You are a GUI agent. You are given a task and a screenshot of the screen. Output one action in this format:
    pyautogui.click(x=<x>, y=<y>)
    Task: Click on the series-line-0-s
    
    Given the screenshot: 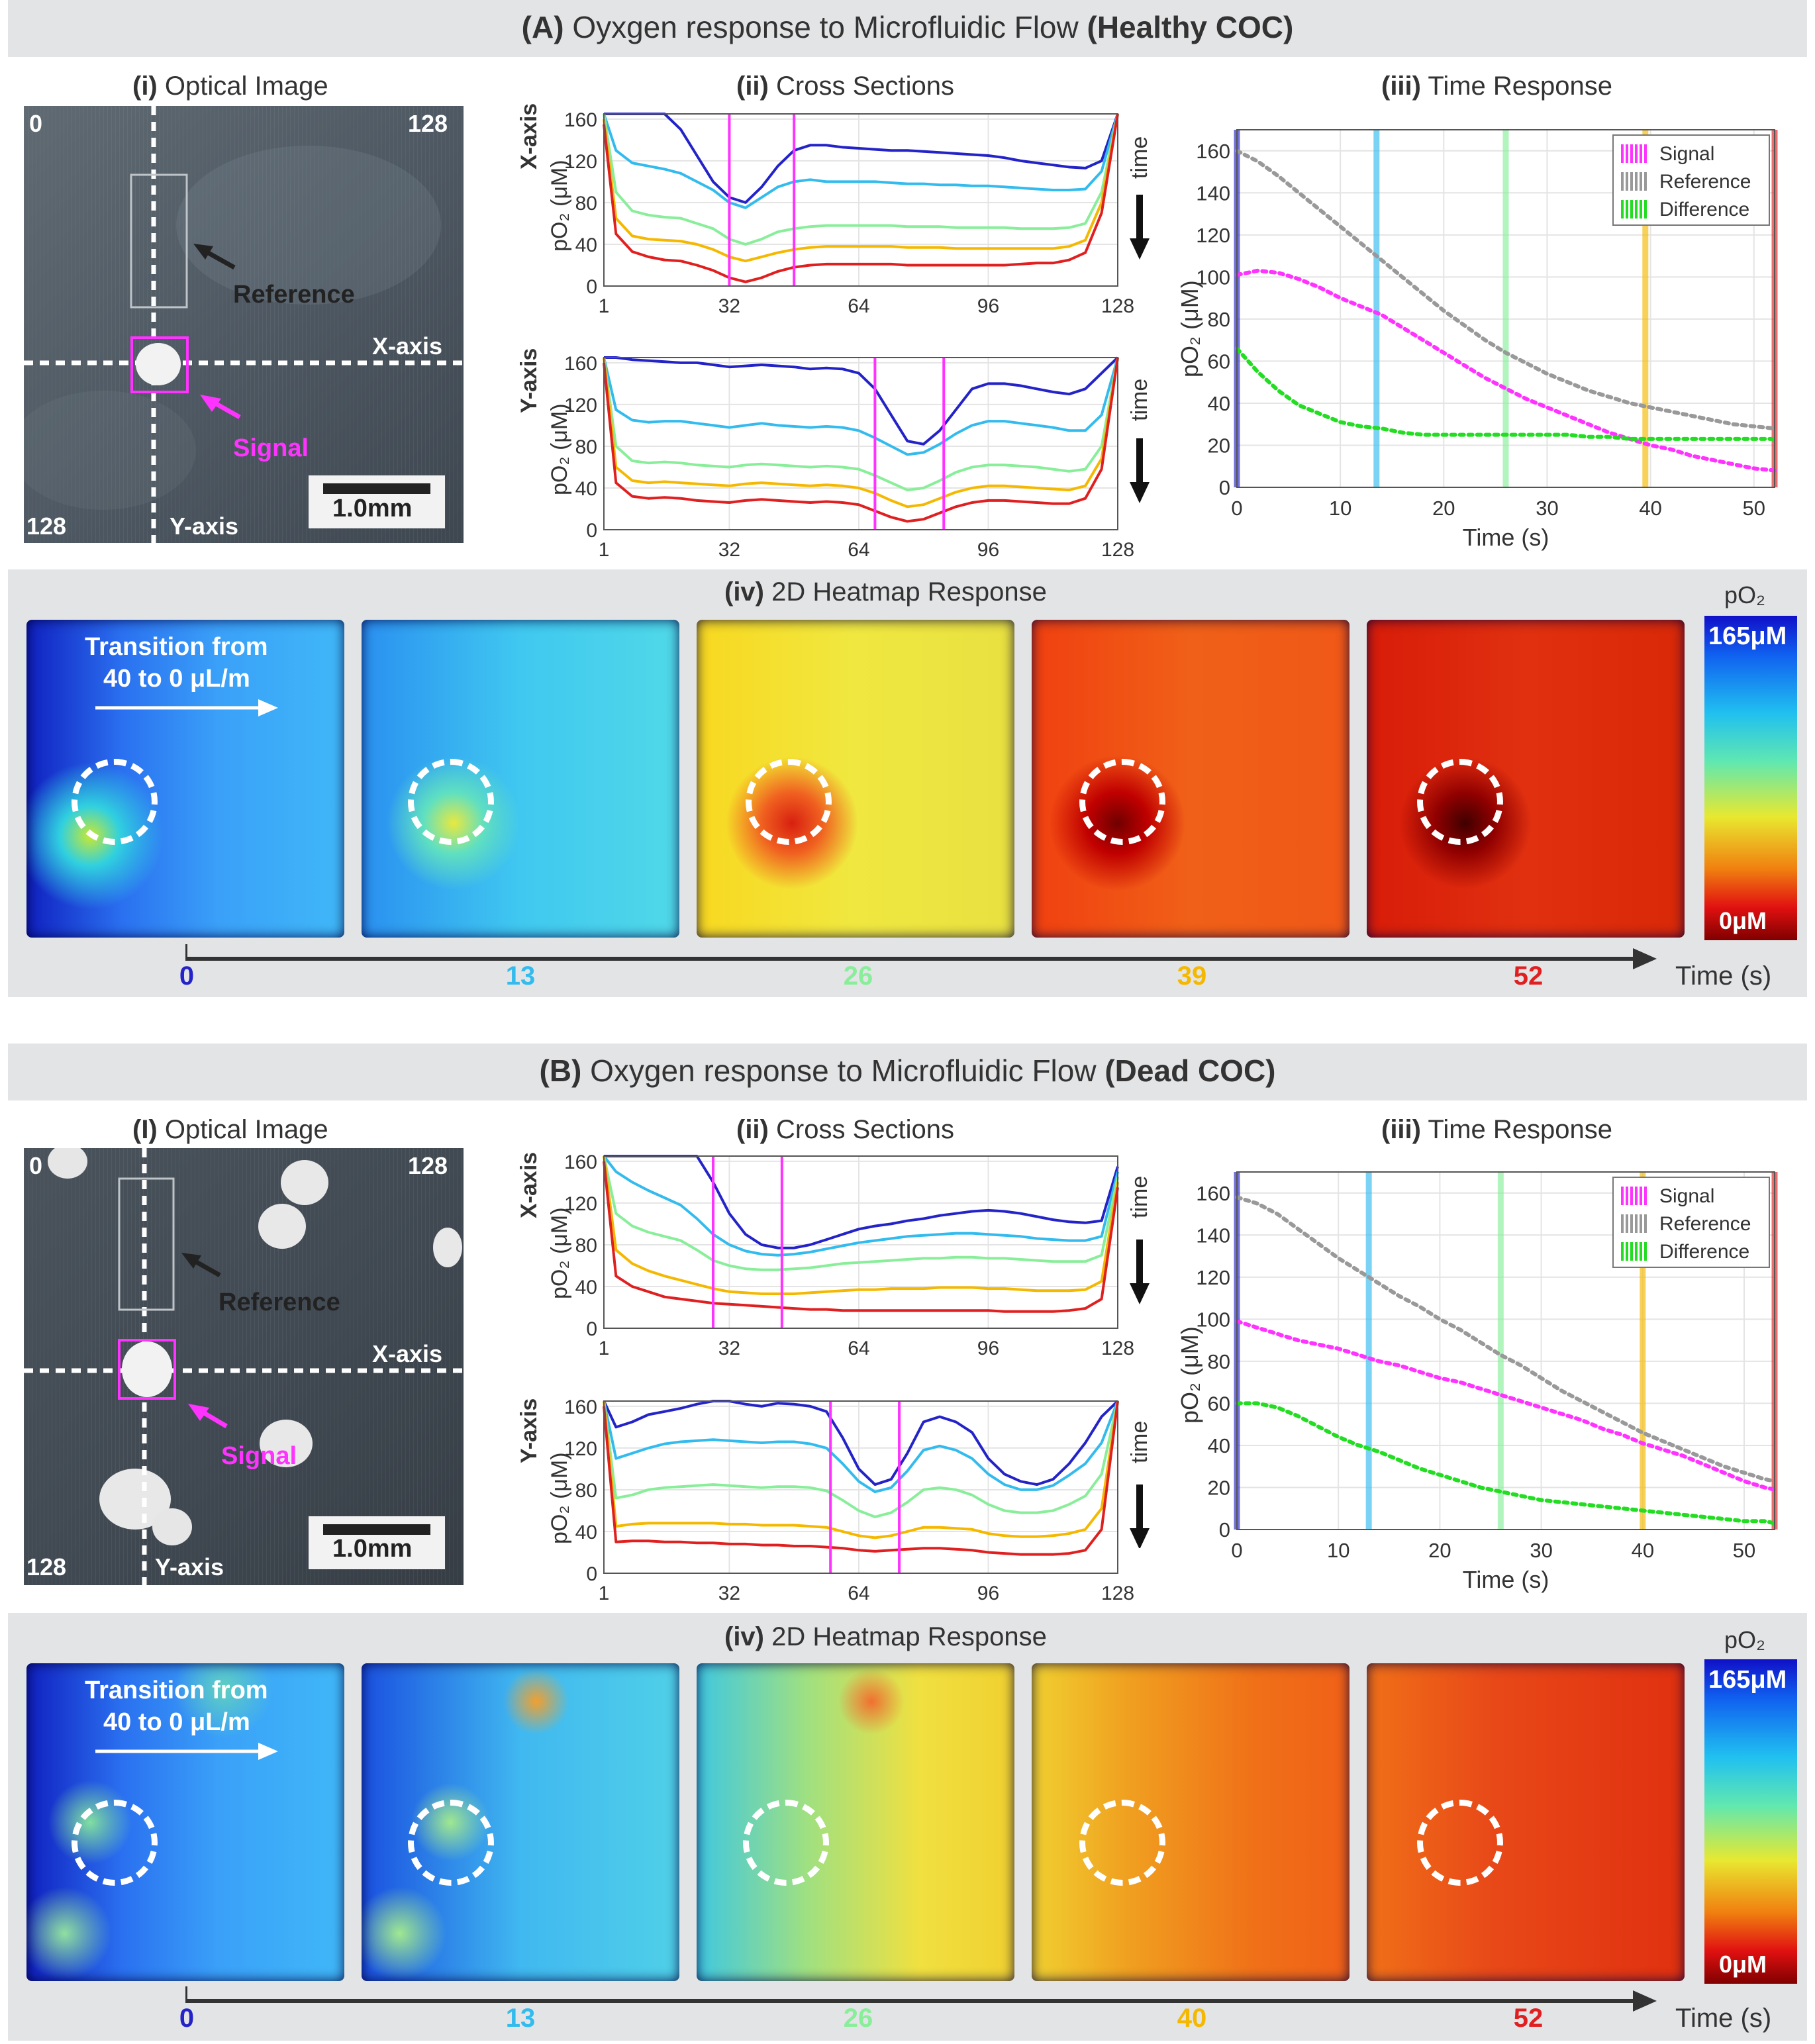 What is the action you would take?
    pyautogui.click(x=861, y=1443)
    